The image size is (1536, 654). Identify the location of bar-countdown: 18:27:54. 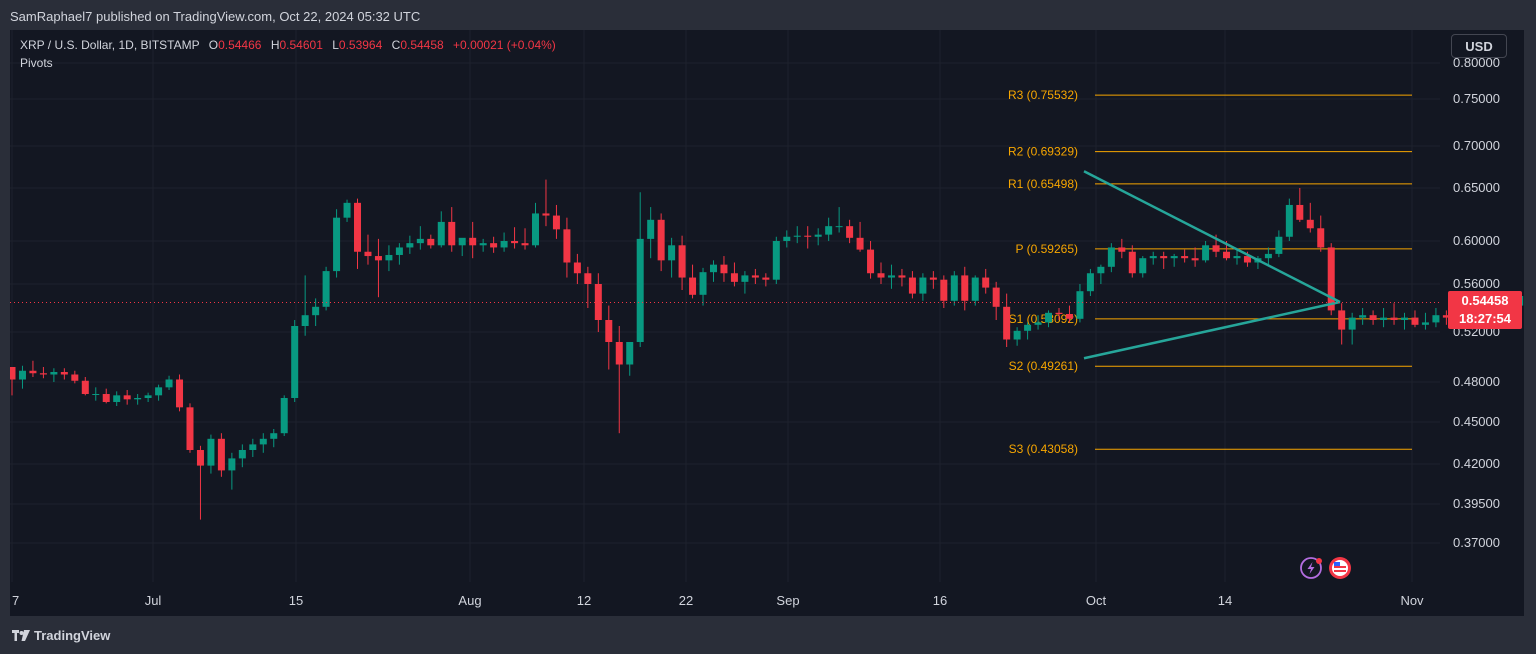
(1485, 318).